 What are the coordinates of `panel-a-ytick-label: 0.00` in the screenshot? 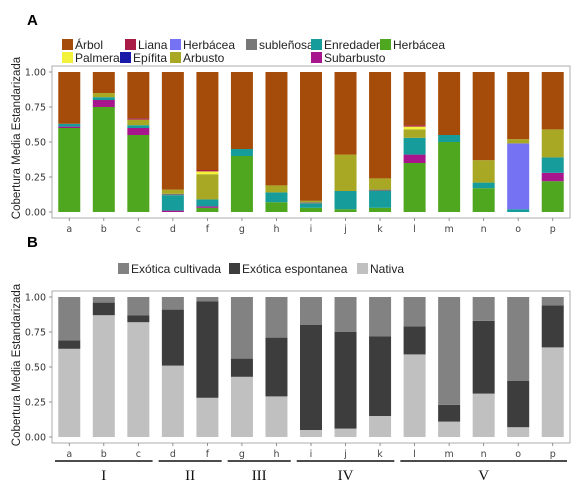 It's located at (35, 213).